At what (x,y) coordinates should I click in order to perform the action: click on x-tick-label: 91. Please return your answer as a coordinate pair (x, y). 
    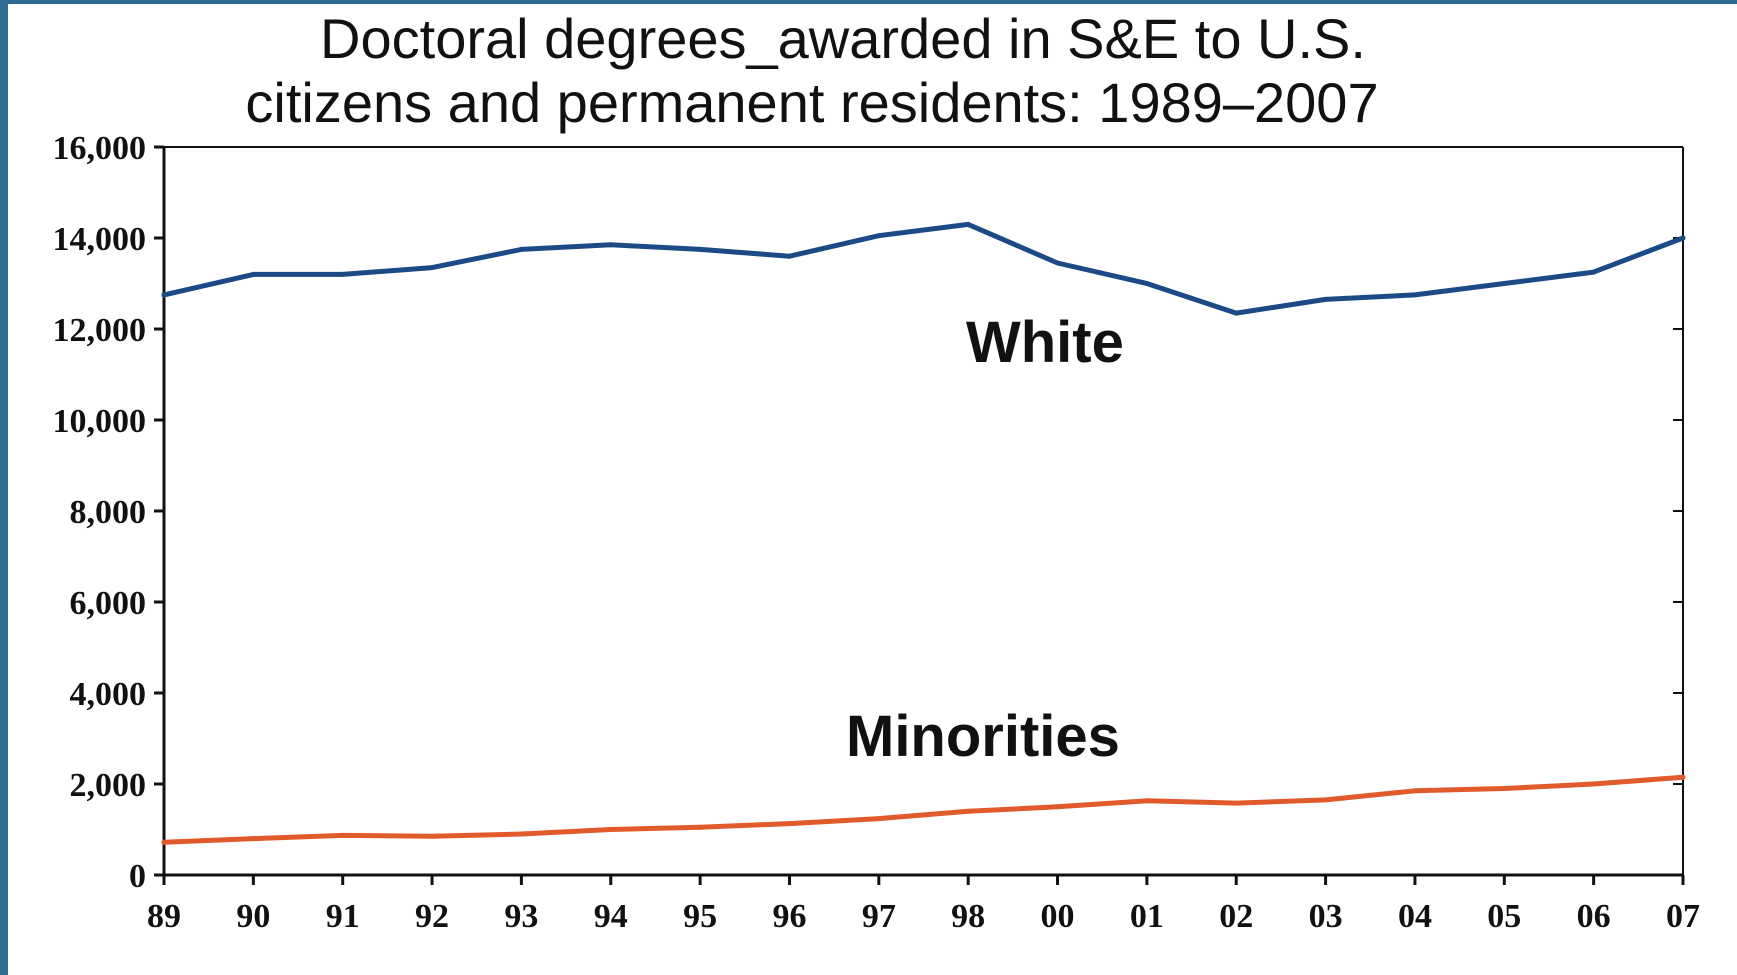
    Looking at the image, I should click on (343, 916).